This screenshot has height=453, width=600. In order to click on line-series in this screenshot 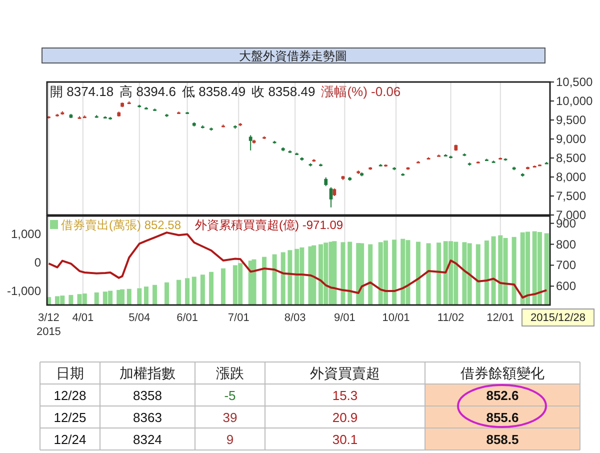, I will do `click(298, 265)`.